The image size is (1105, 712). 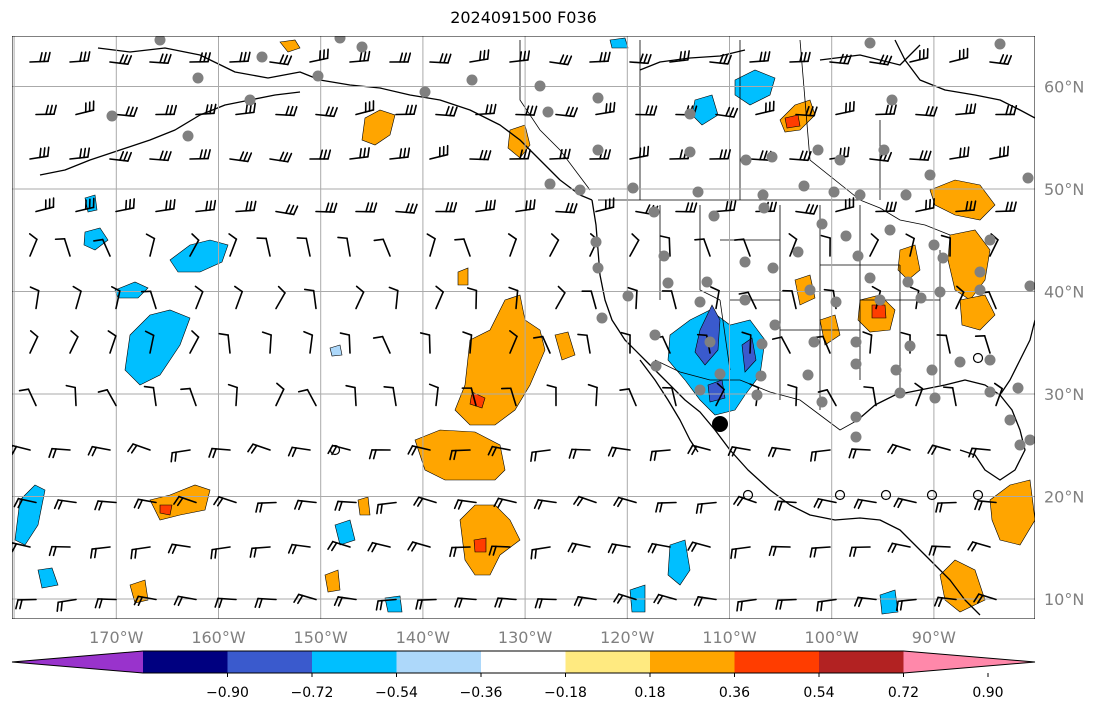 What do you see at coordinates (480, 545) in the screenshot?
I see `strong-positive-anomaly-area` at bounding box center [480, 545].